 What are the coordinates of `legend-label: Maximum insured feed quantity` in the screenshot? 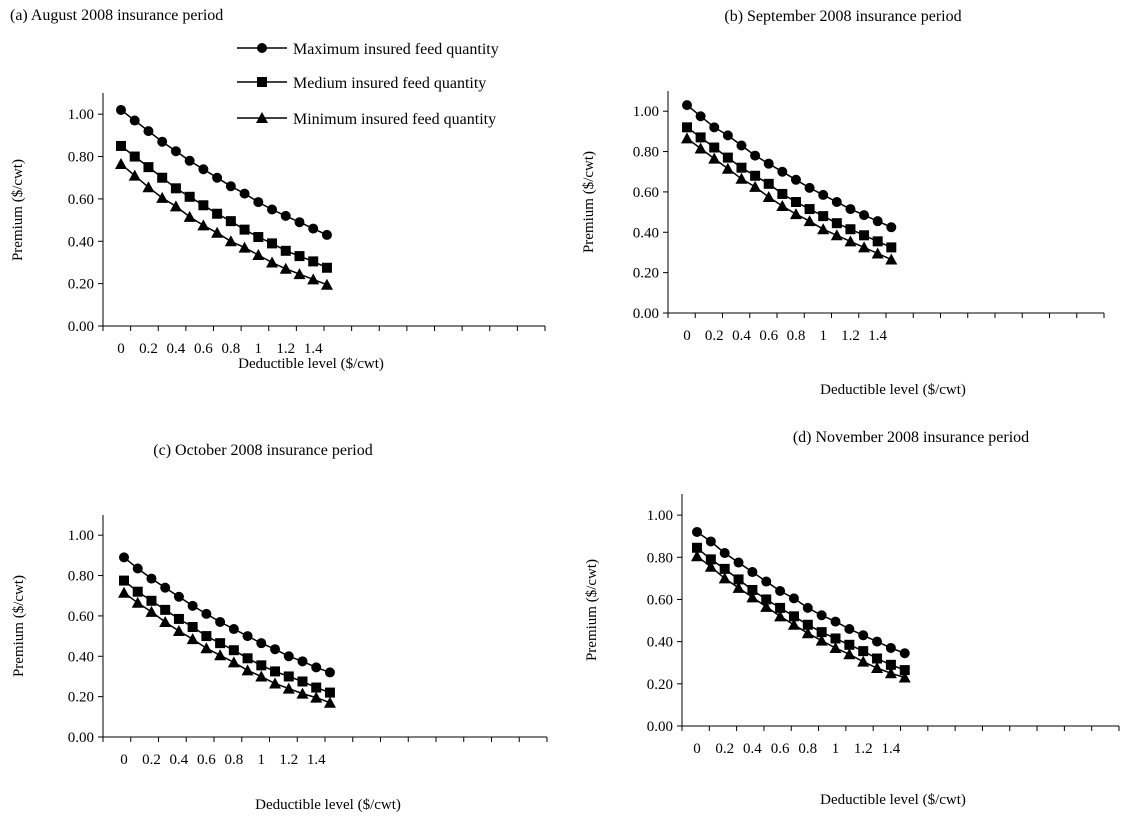 It's located at (396, 49).